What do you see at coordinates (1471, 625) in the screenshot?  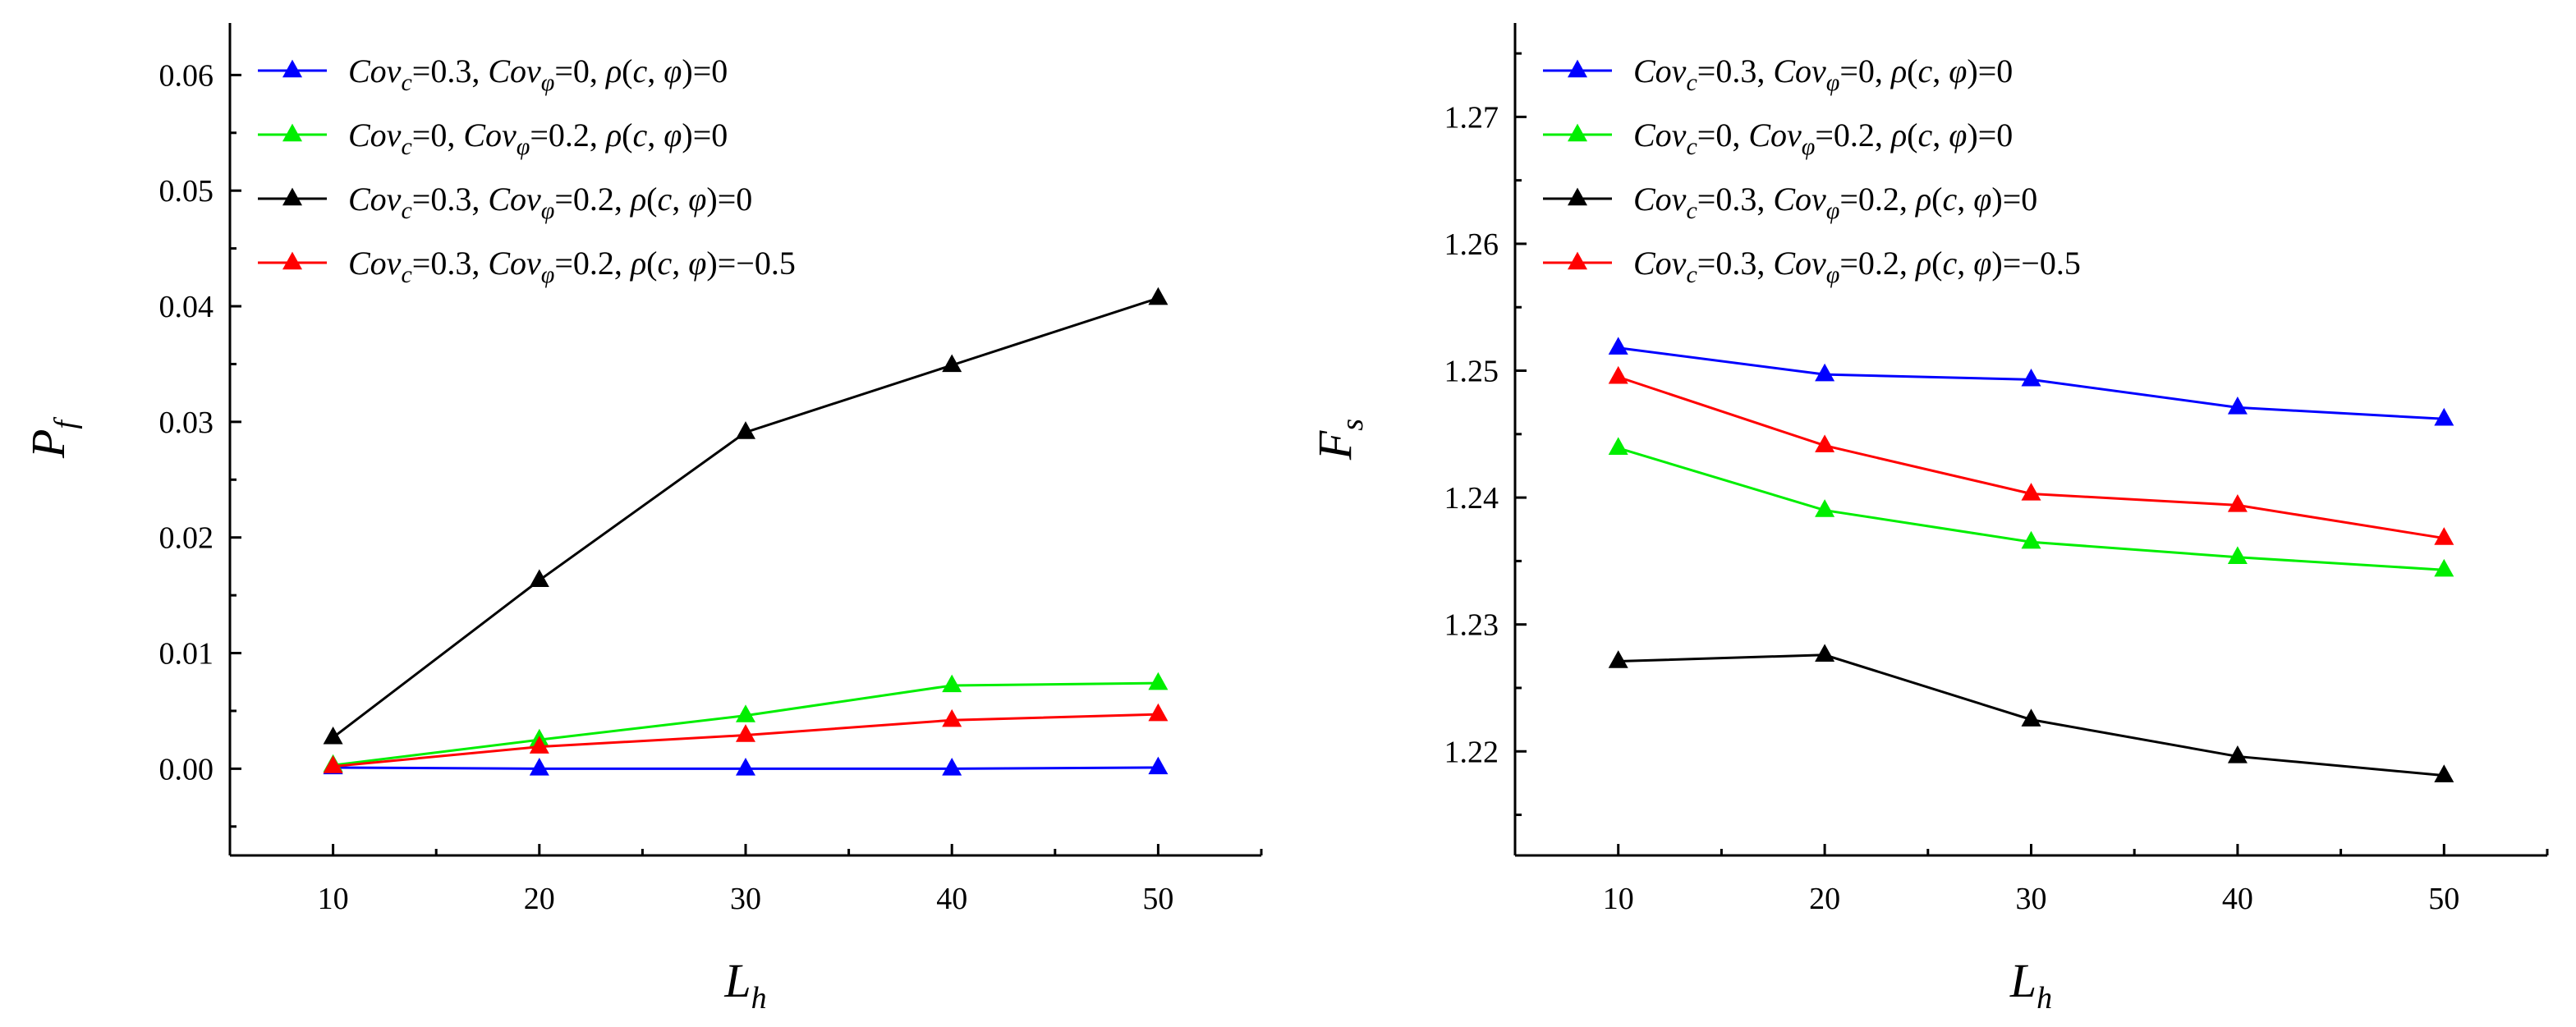 I see `y-tick-label: 1.23` at bounding box center [1471, 625].